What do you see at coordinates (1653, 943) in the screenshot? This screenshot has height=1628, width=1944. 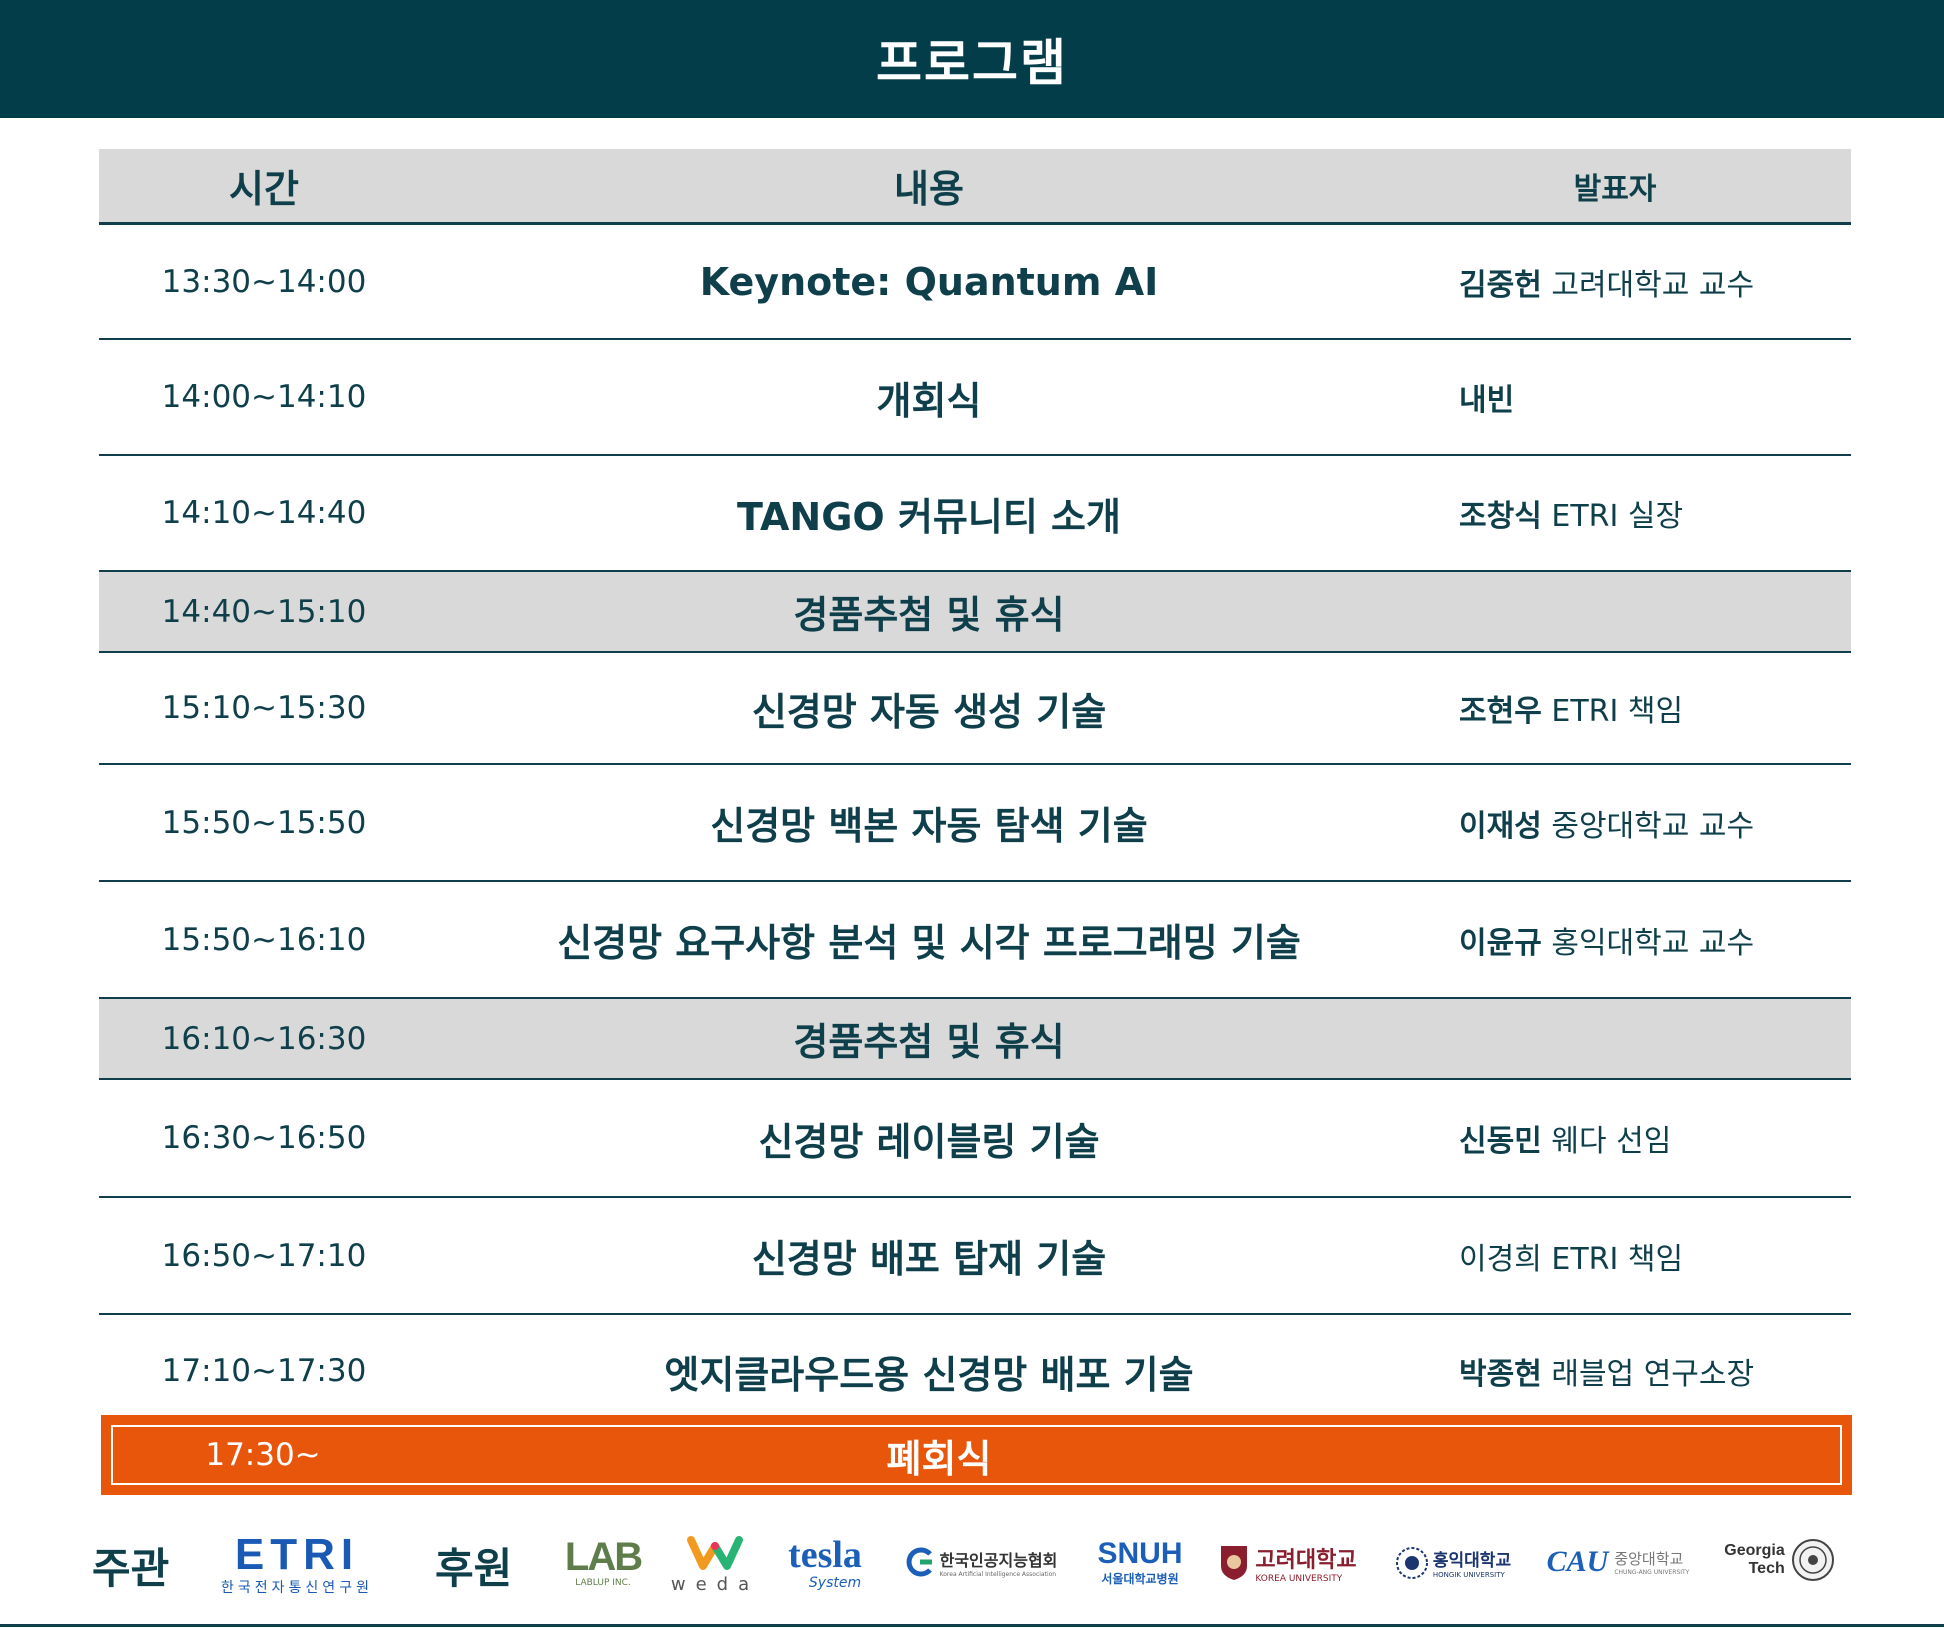 I see `speaker-org: 홍익대학교 교수` at bounding box center [1653, 943].